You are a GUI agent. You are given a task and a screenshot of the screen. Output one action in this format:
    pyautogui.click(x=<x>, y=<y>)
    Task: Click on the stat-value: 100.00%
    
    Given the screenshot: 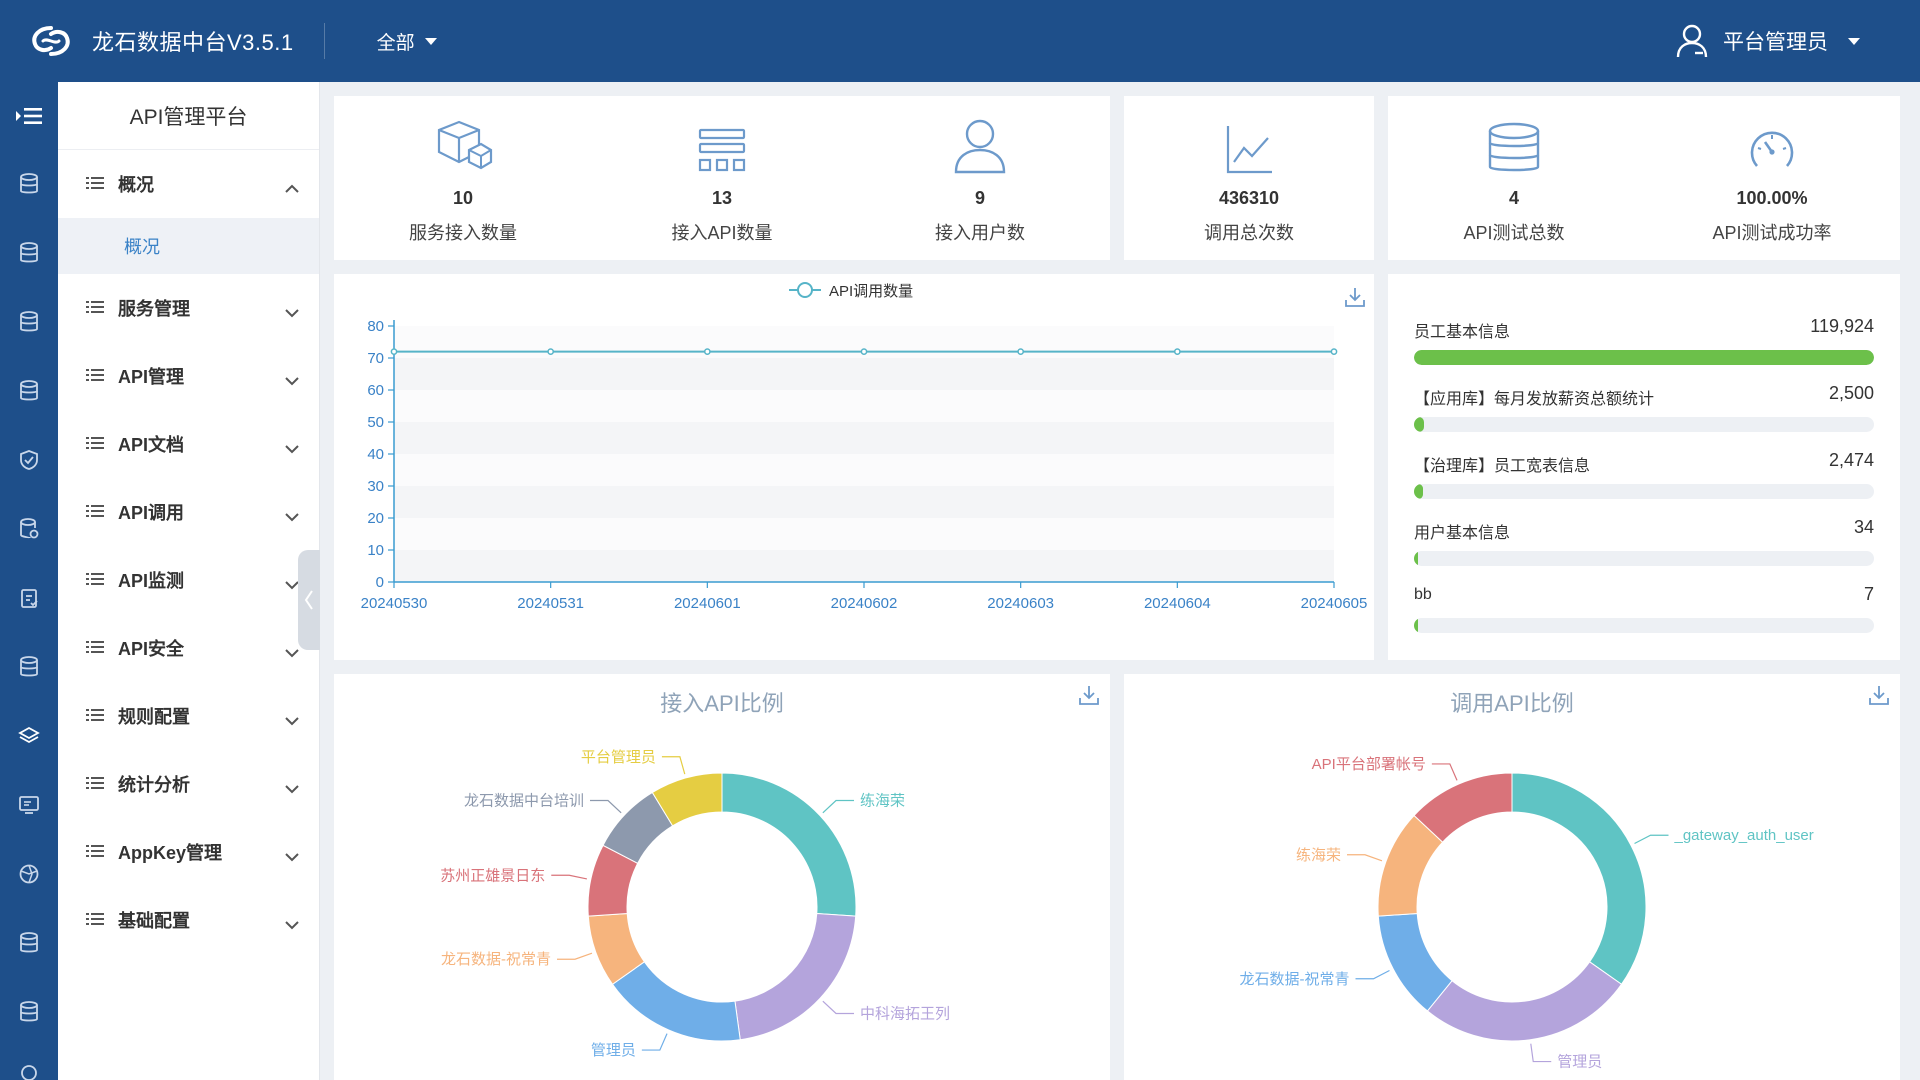 What is the action you would take?
    pyautogui.click(x=1772, y=198)
    